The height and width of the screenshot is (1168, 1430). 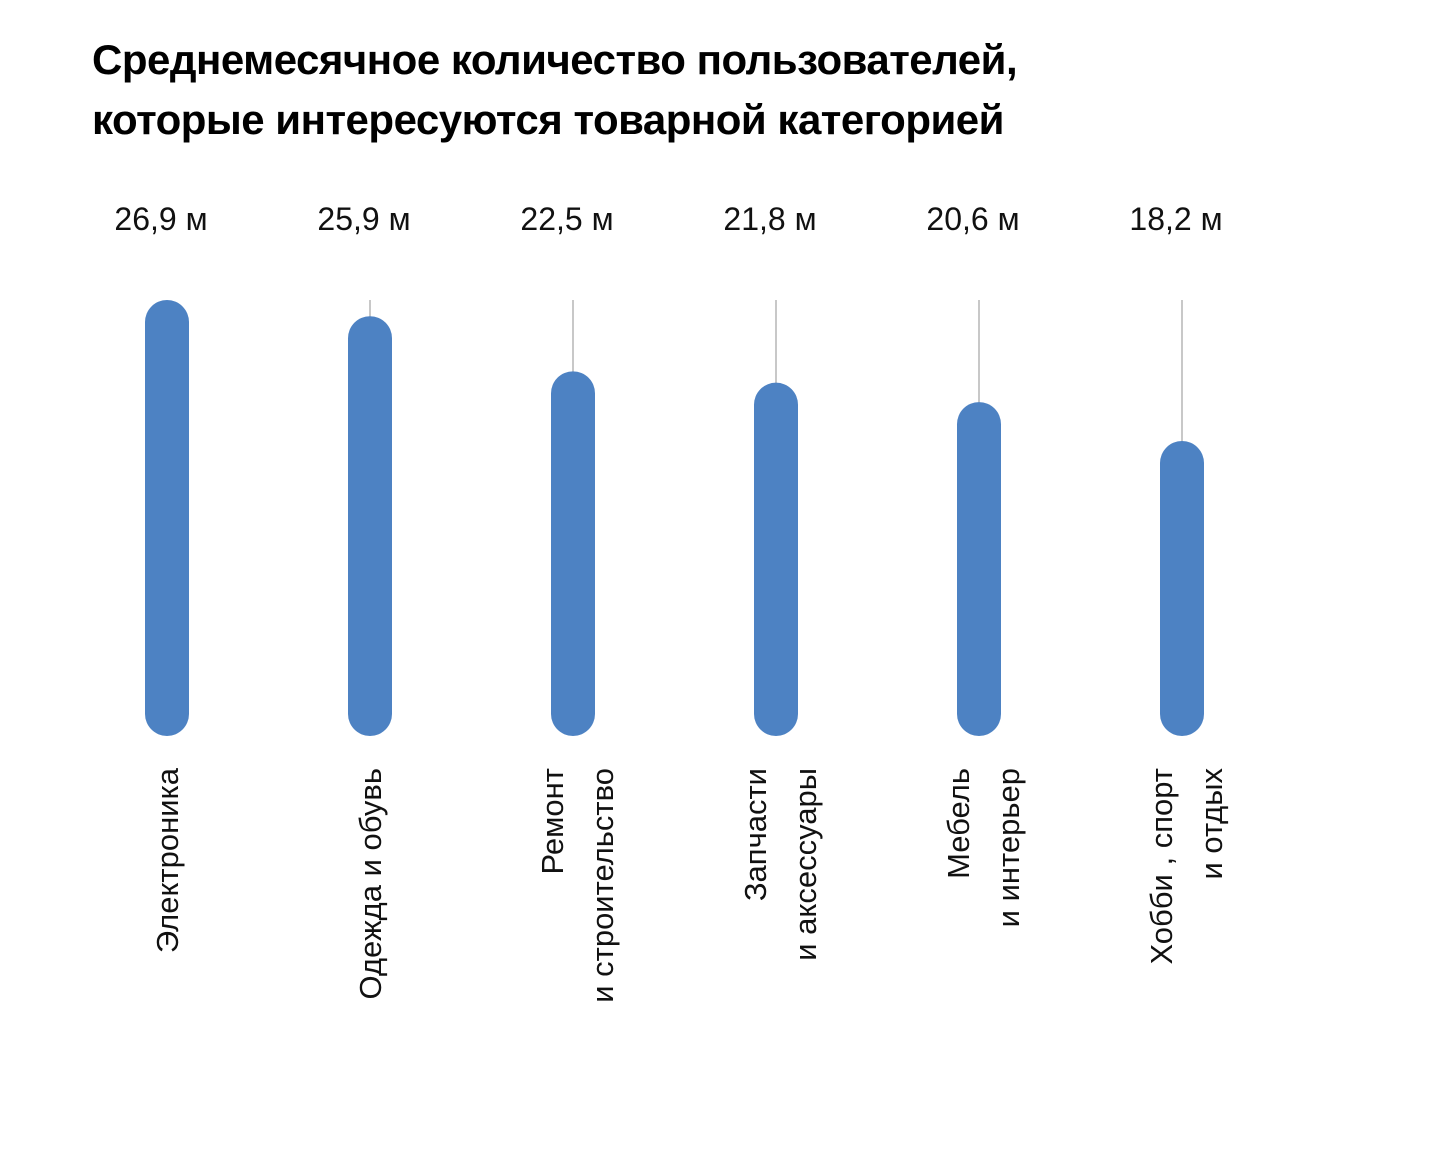 What do you see at coordinates (555, 59) in the screenshot?
I see `chart-title-line-1: Среднемесячное количество пользователей,` at bounding box center [555, 59].